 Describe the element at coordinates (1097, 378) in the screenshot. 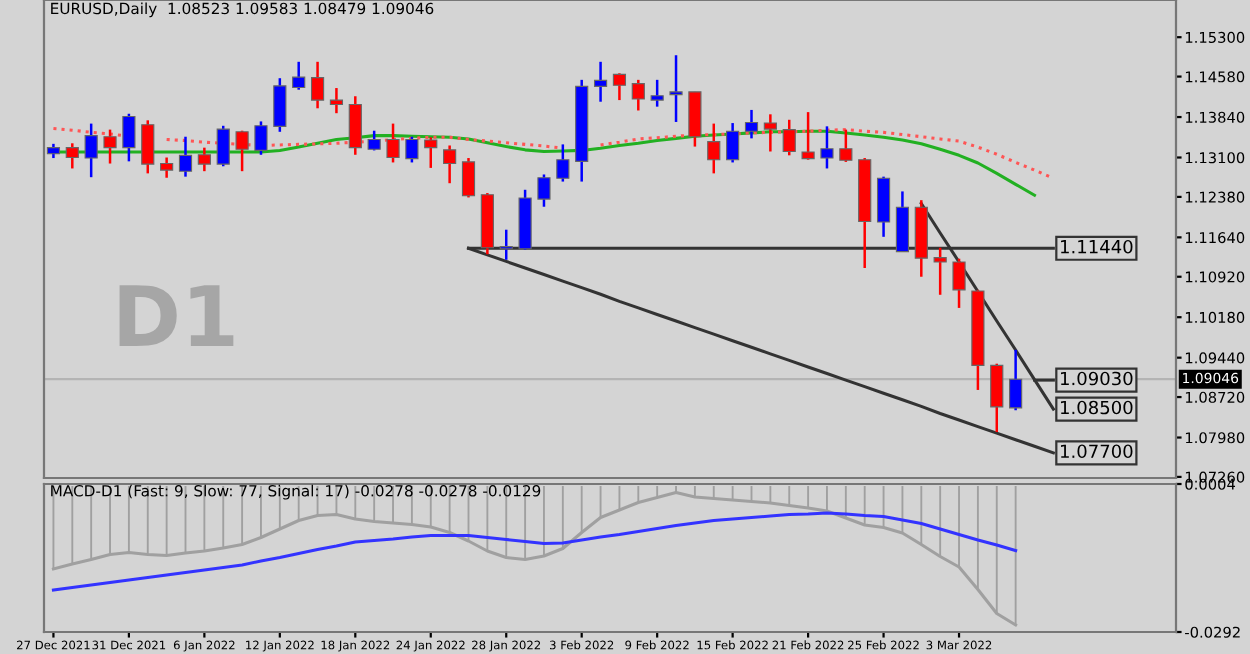

I see `series-label: 1.09030` at that location.